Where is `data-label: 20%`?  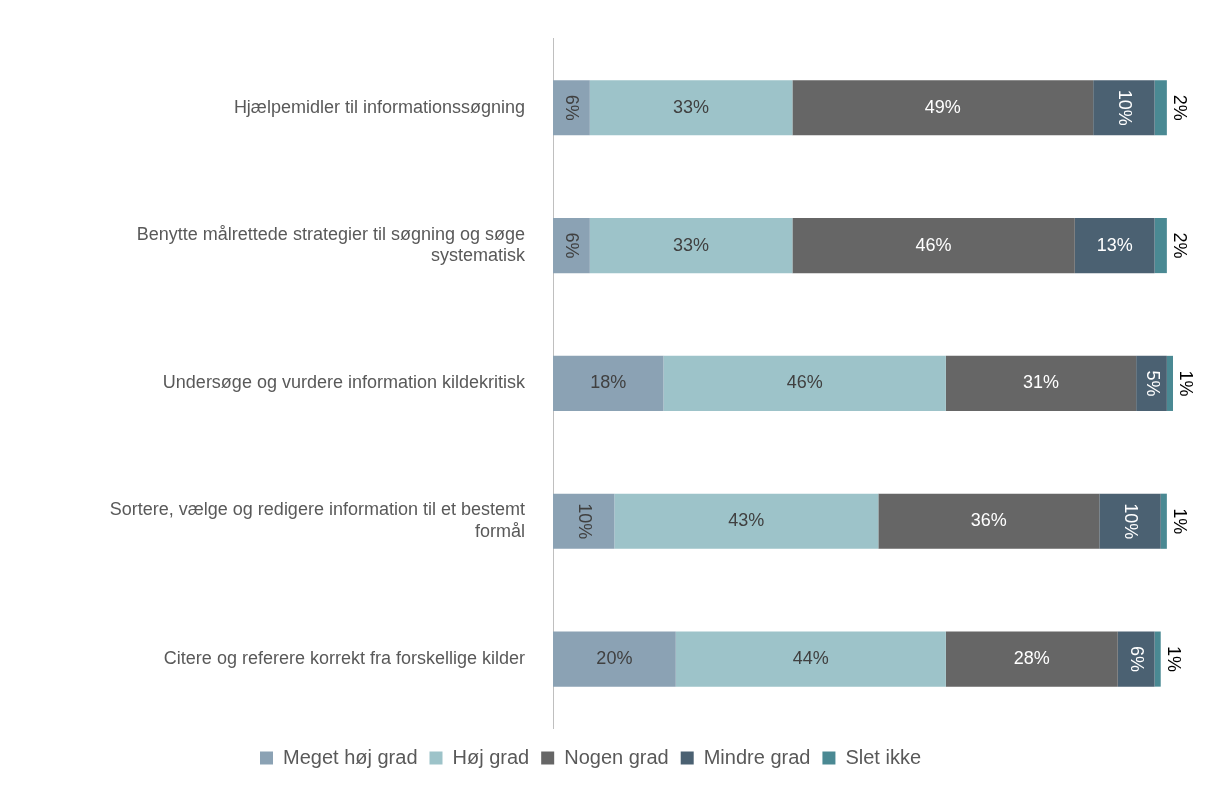 data-label: 20% is located at coordinates (614, 658).